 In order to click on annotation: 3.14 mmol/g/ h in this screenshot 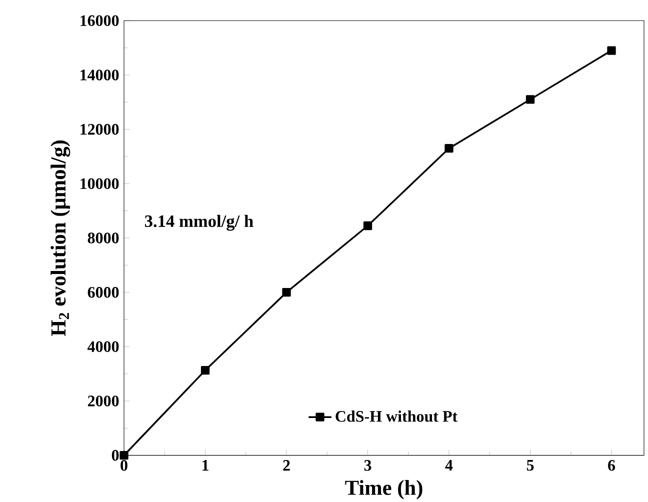, I will do `click(199, 222)`.